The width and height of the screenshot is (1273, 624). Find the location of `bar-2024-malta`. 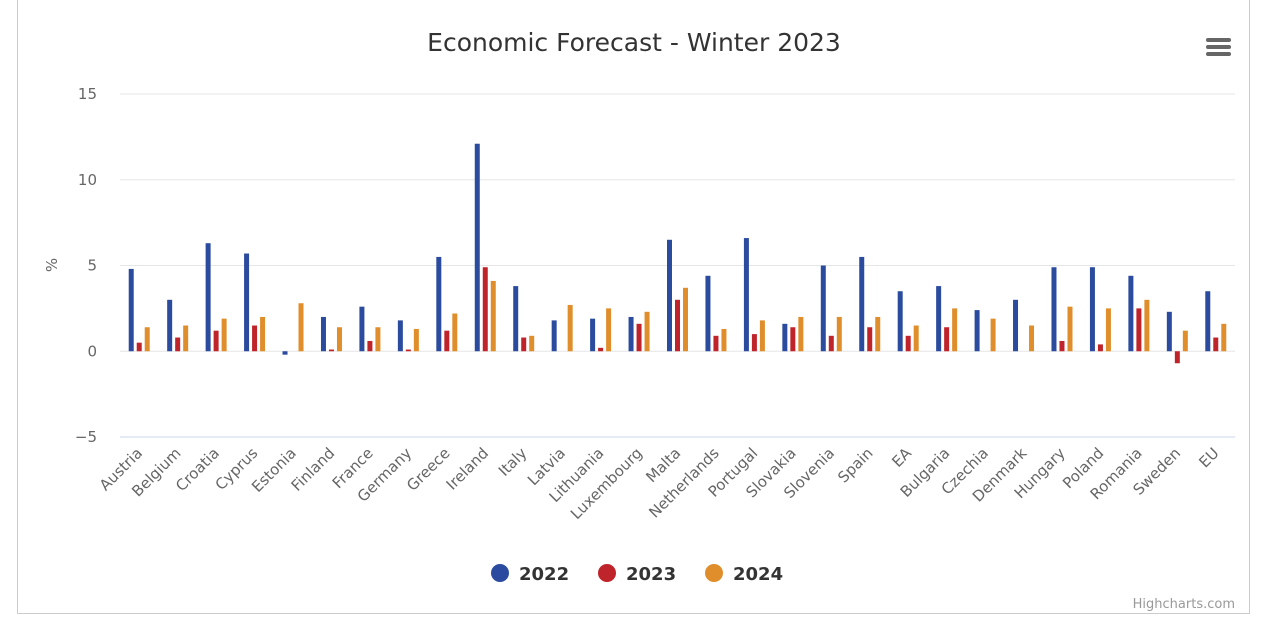

bar-2024-malta is located at coordinates (685, 319).